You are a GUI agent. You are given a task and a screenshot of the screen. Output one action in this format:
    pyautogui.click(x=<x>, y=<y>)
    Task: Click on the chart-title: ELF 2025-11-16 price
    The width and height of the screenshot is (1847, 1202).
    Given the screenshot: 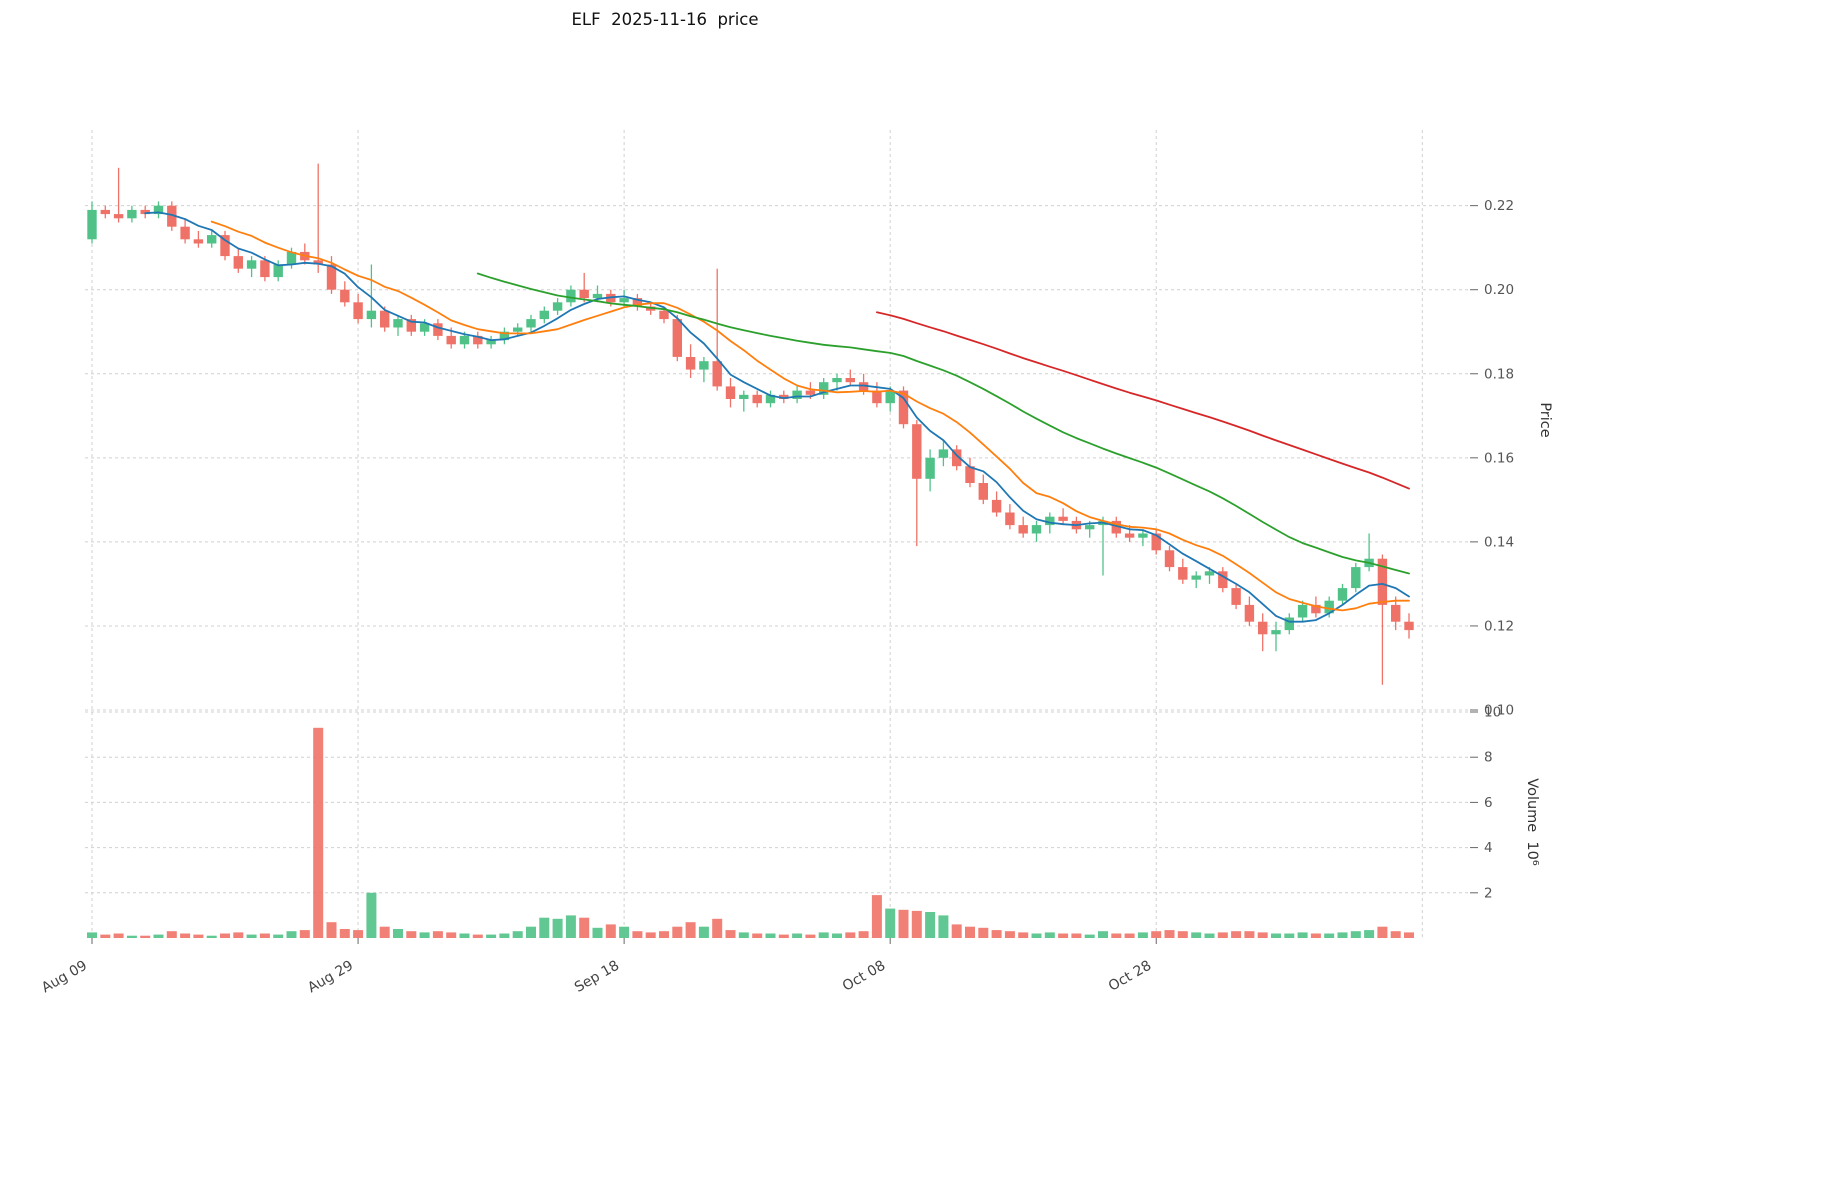 What is the action you would take?
    pyautogui.click(x=665, y=19)
    